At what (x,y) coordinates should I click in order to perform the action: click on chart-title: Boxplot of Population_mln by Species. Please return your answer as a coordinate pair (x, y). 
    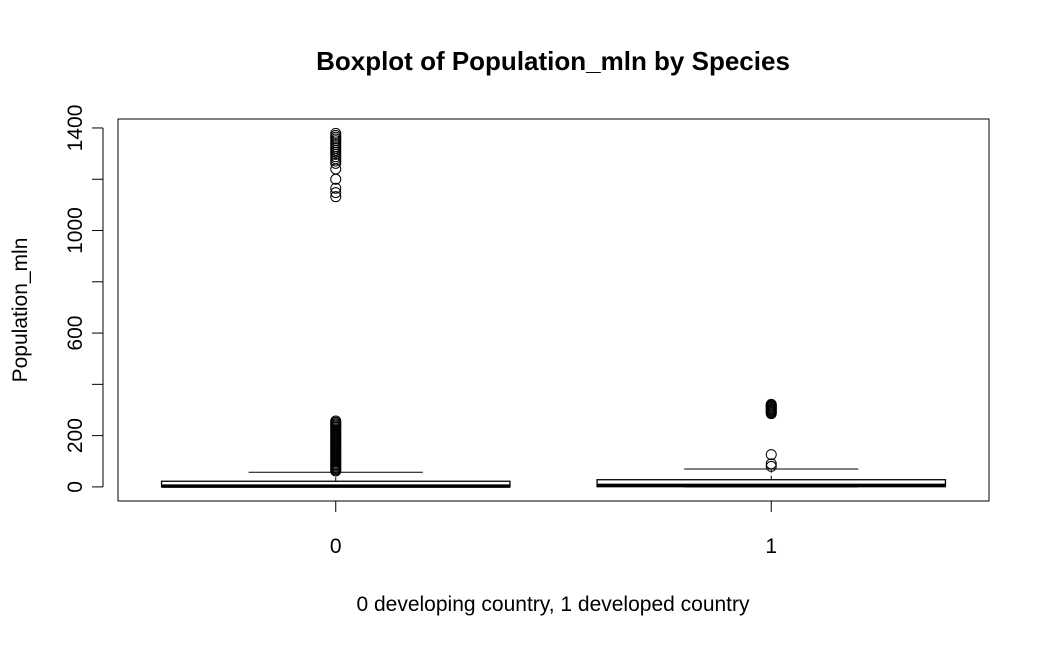
    Looking at the image, I should click on (553, 61).